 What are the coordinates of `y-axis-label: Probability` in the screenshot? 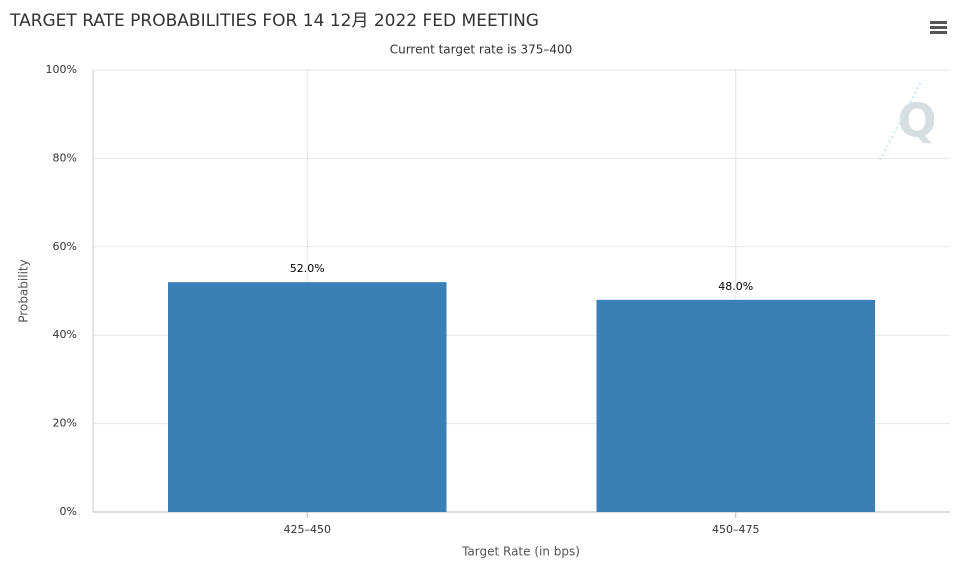 It's located at (24, 290).